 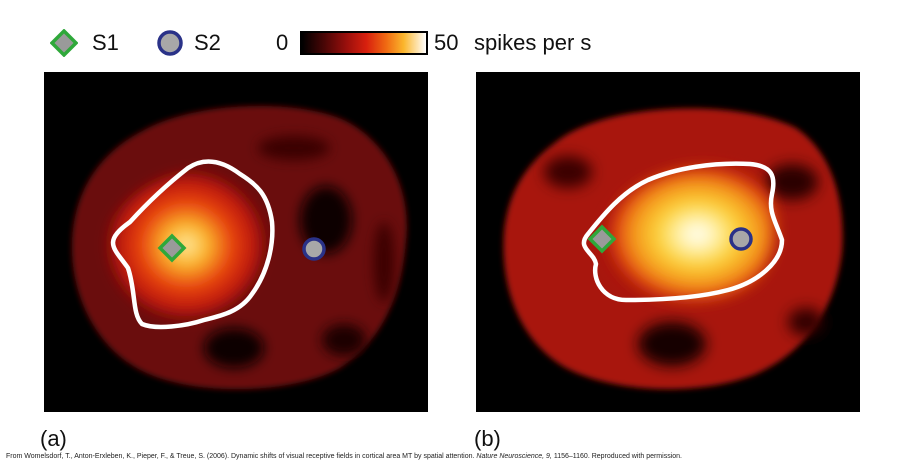 What do you see at coordinates (487, 438) in the screenshot?
I see `panel-label-b: (b)` at bounding box center [487, 438].